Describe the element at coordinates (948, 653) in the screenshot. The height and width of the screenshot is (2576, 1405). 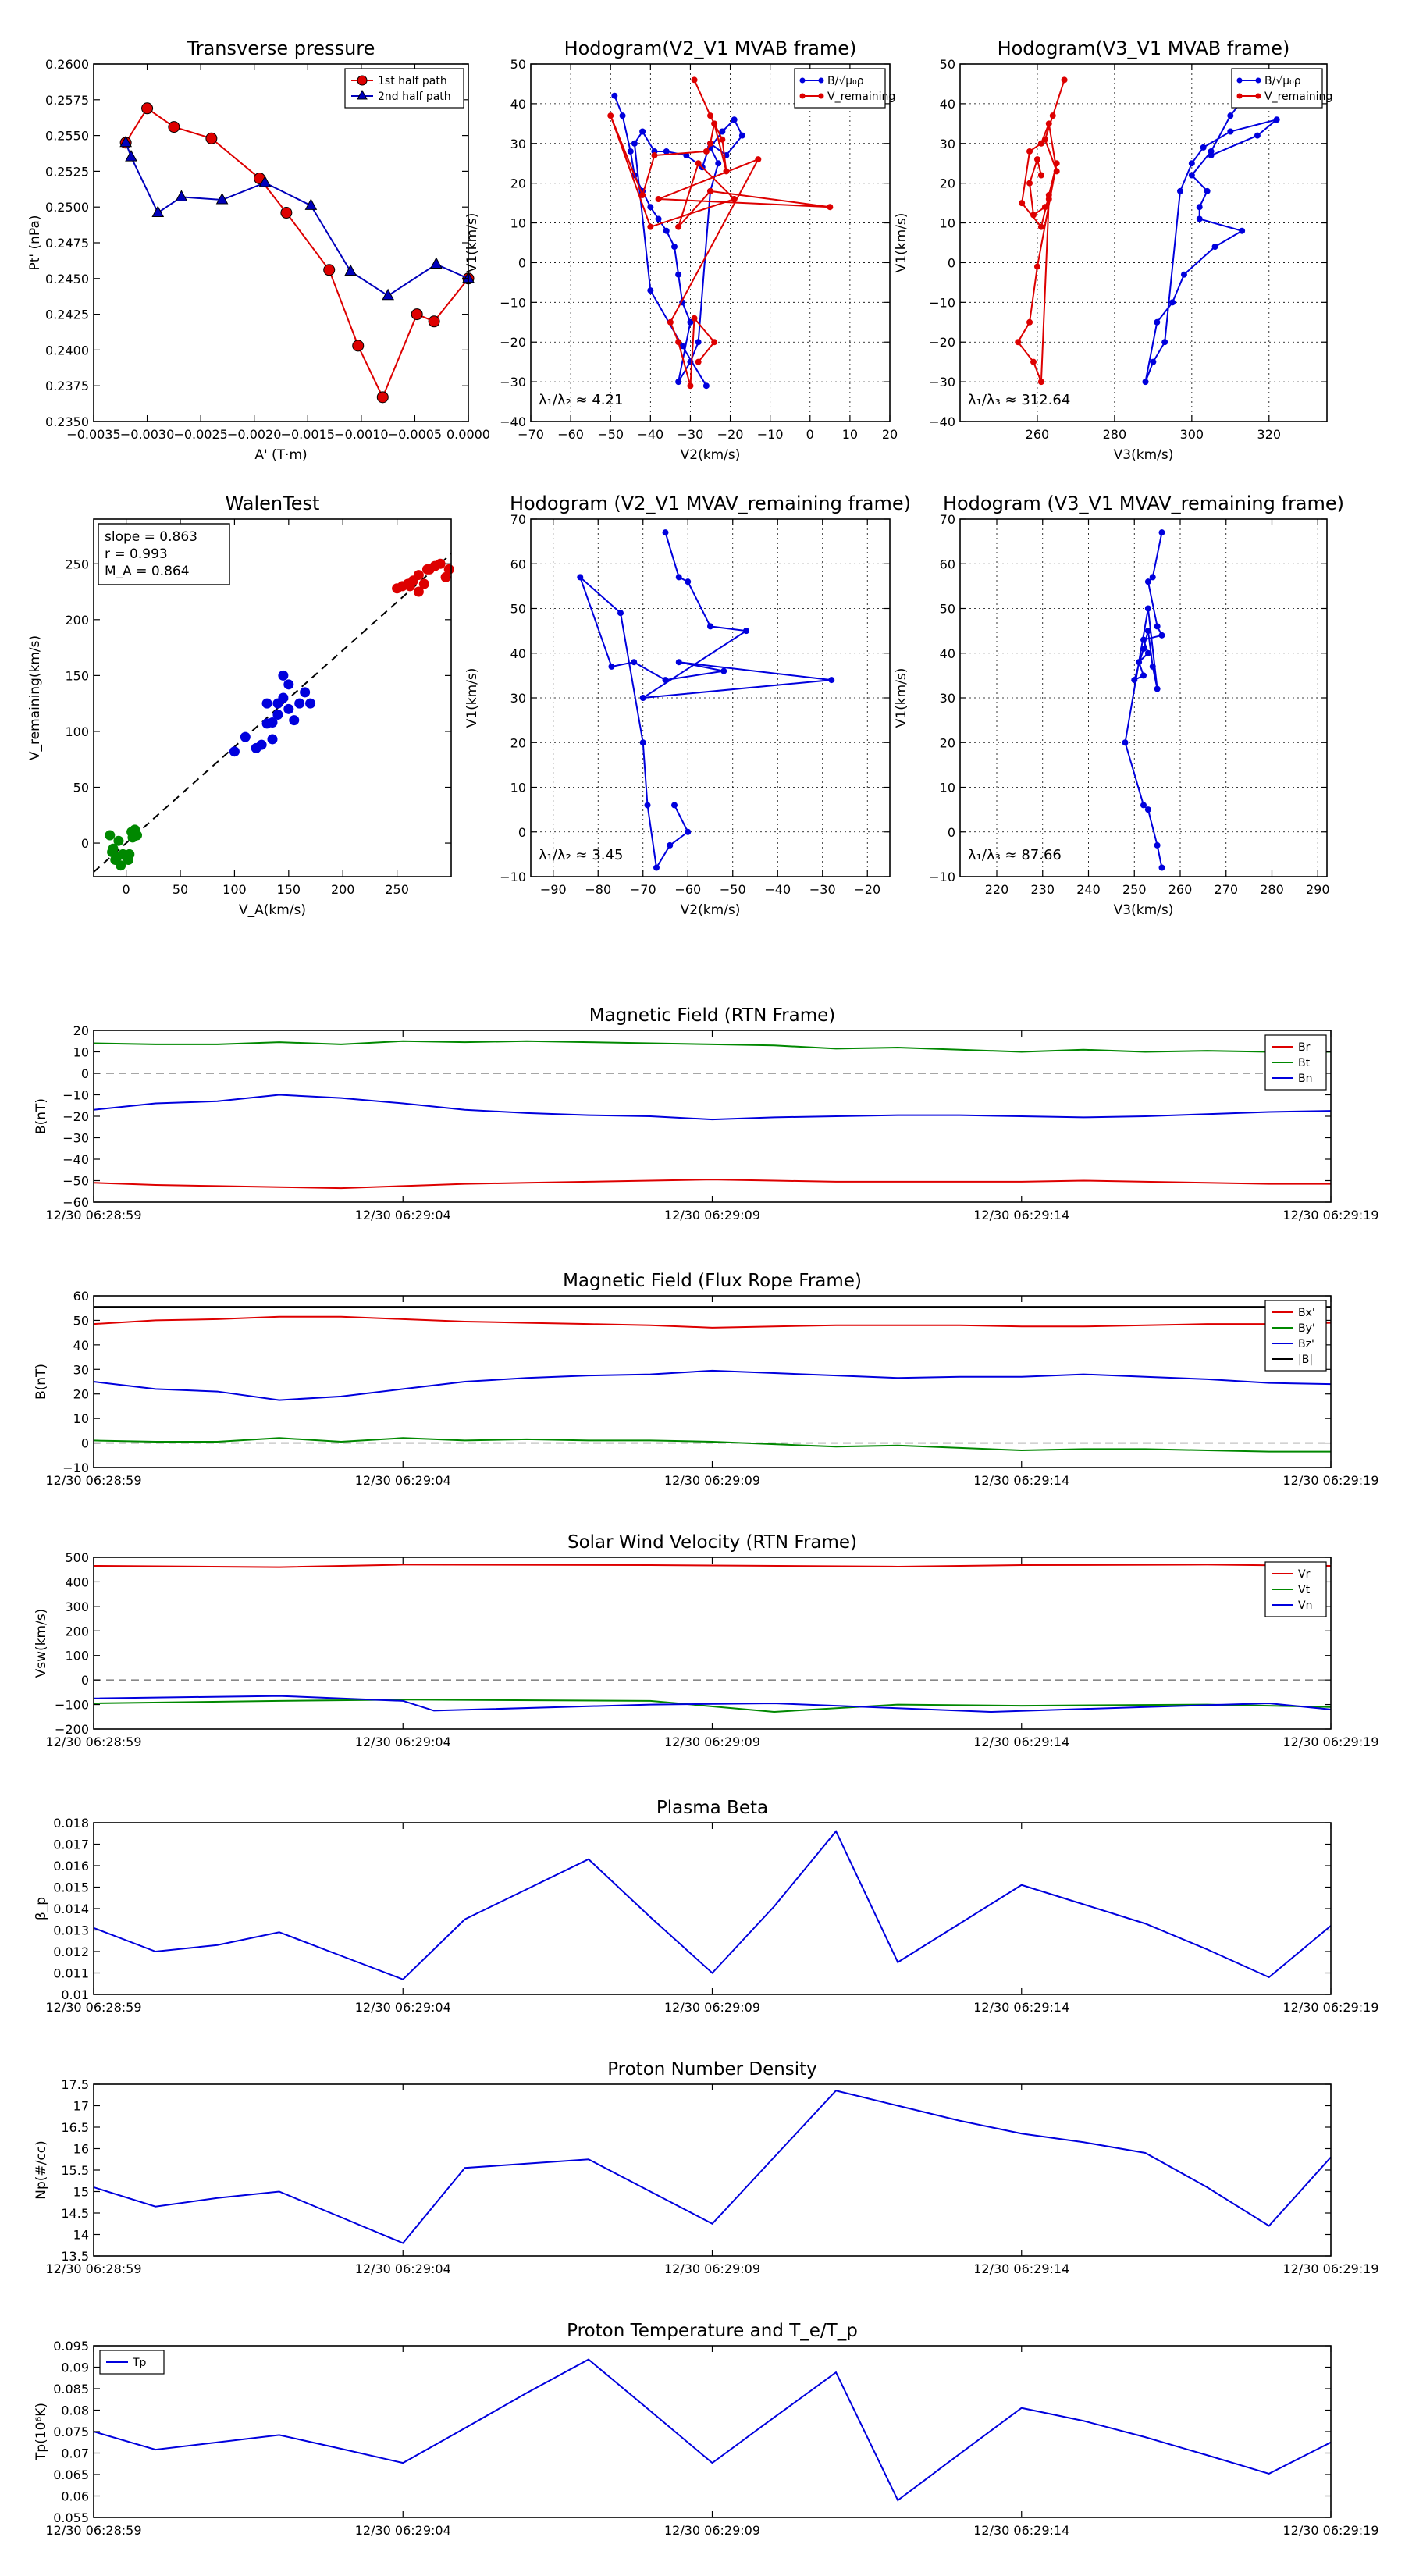
I see `hodogram-v3-v1-mvav-ytick-label-5: 40` at that location.